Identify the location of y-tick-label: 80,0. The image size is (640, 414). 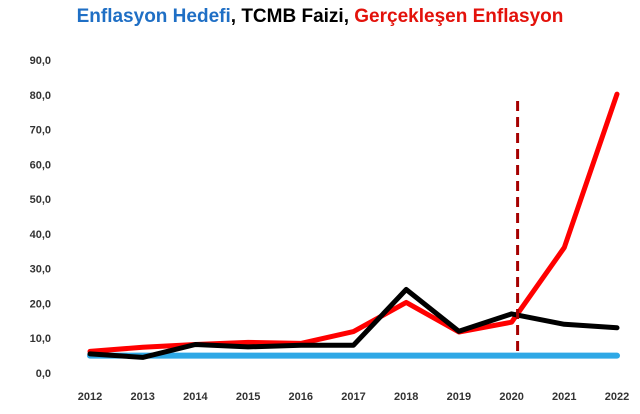
(40, 96).